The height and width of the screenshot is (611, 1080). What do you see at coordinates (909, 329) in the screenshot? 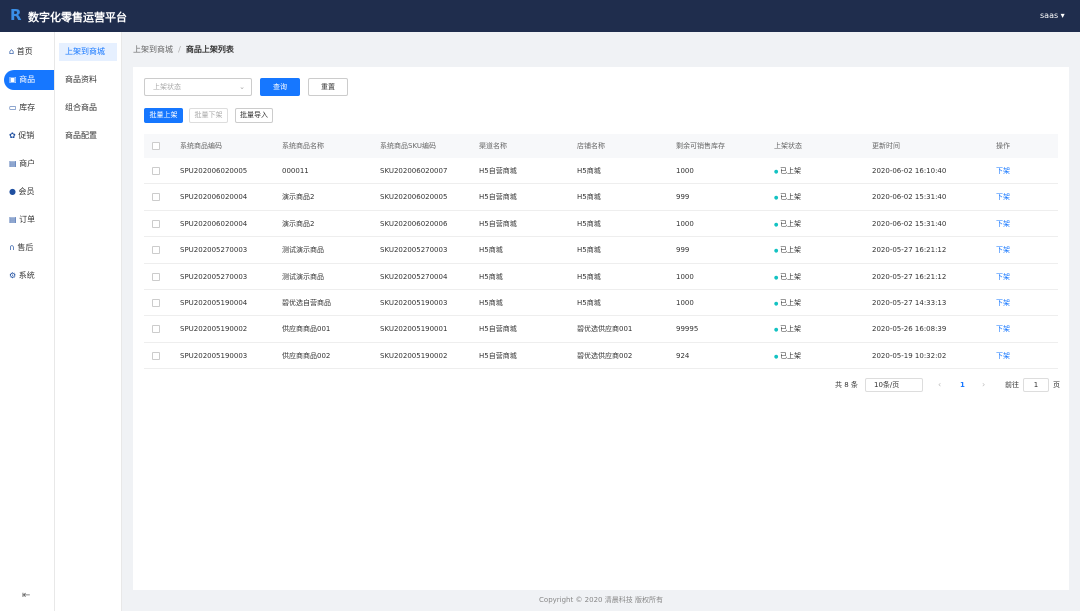
I see `table-cell: 2020-05-26 16:08:39` at bounding box center [909, 329].